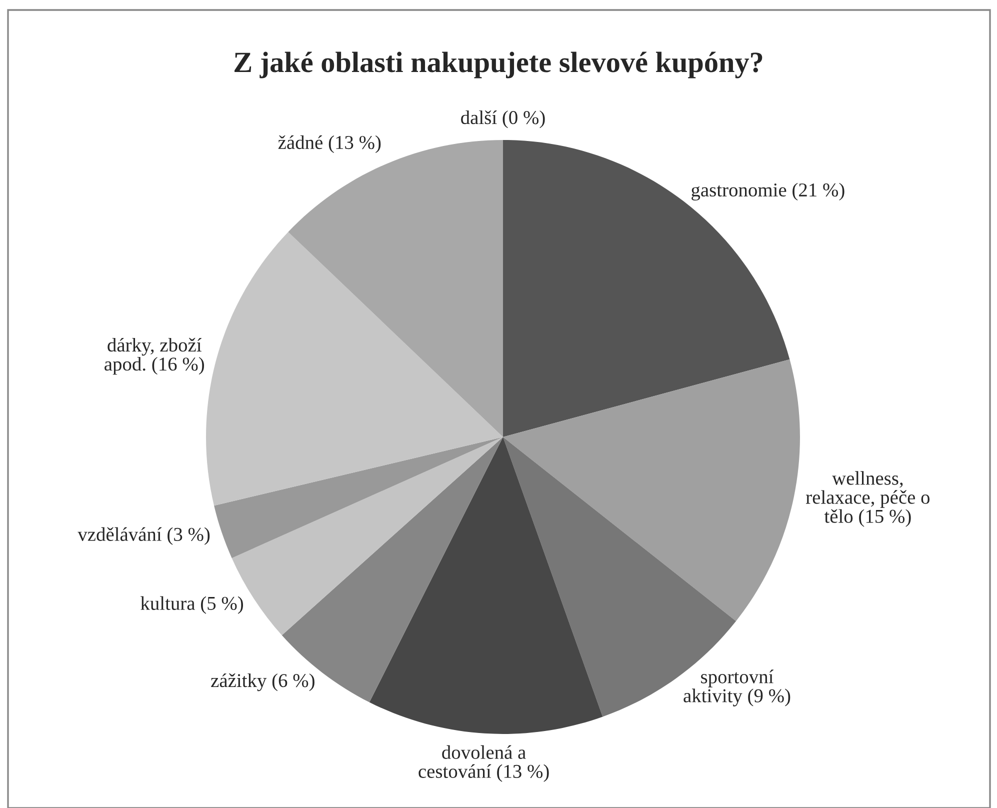  I want to click on slice-label: žádné (13 %), so click(329, 144).